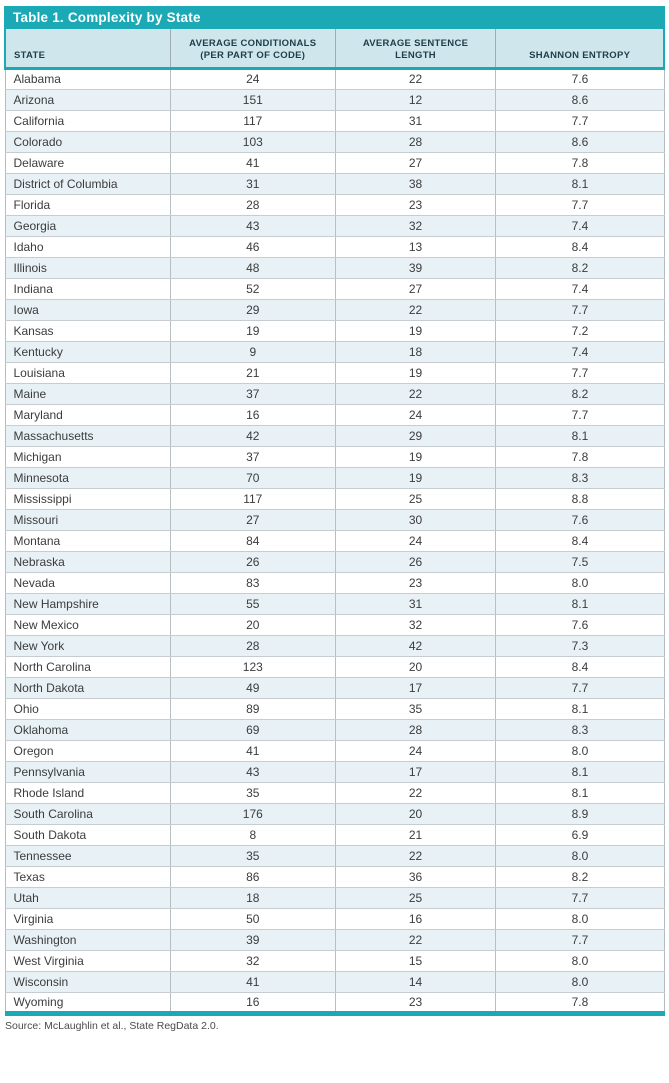  What do you see at coordinates (88, 436) in the screenshot?
I see `state-cell: Massachusetts` at bounding box center [88, 436].